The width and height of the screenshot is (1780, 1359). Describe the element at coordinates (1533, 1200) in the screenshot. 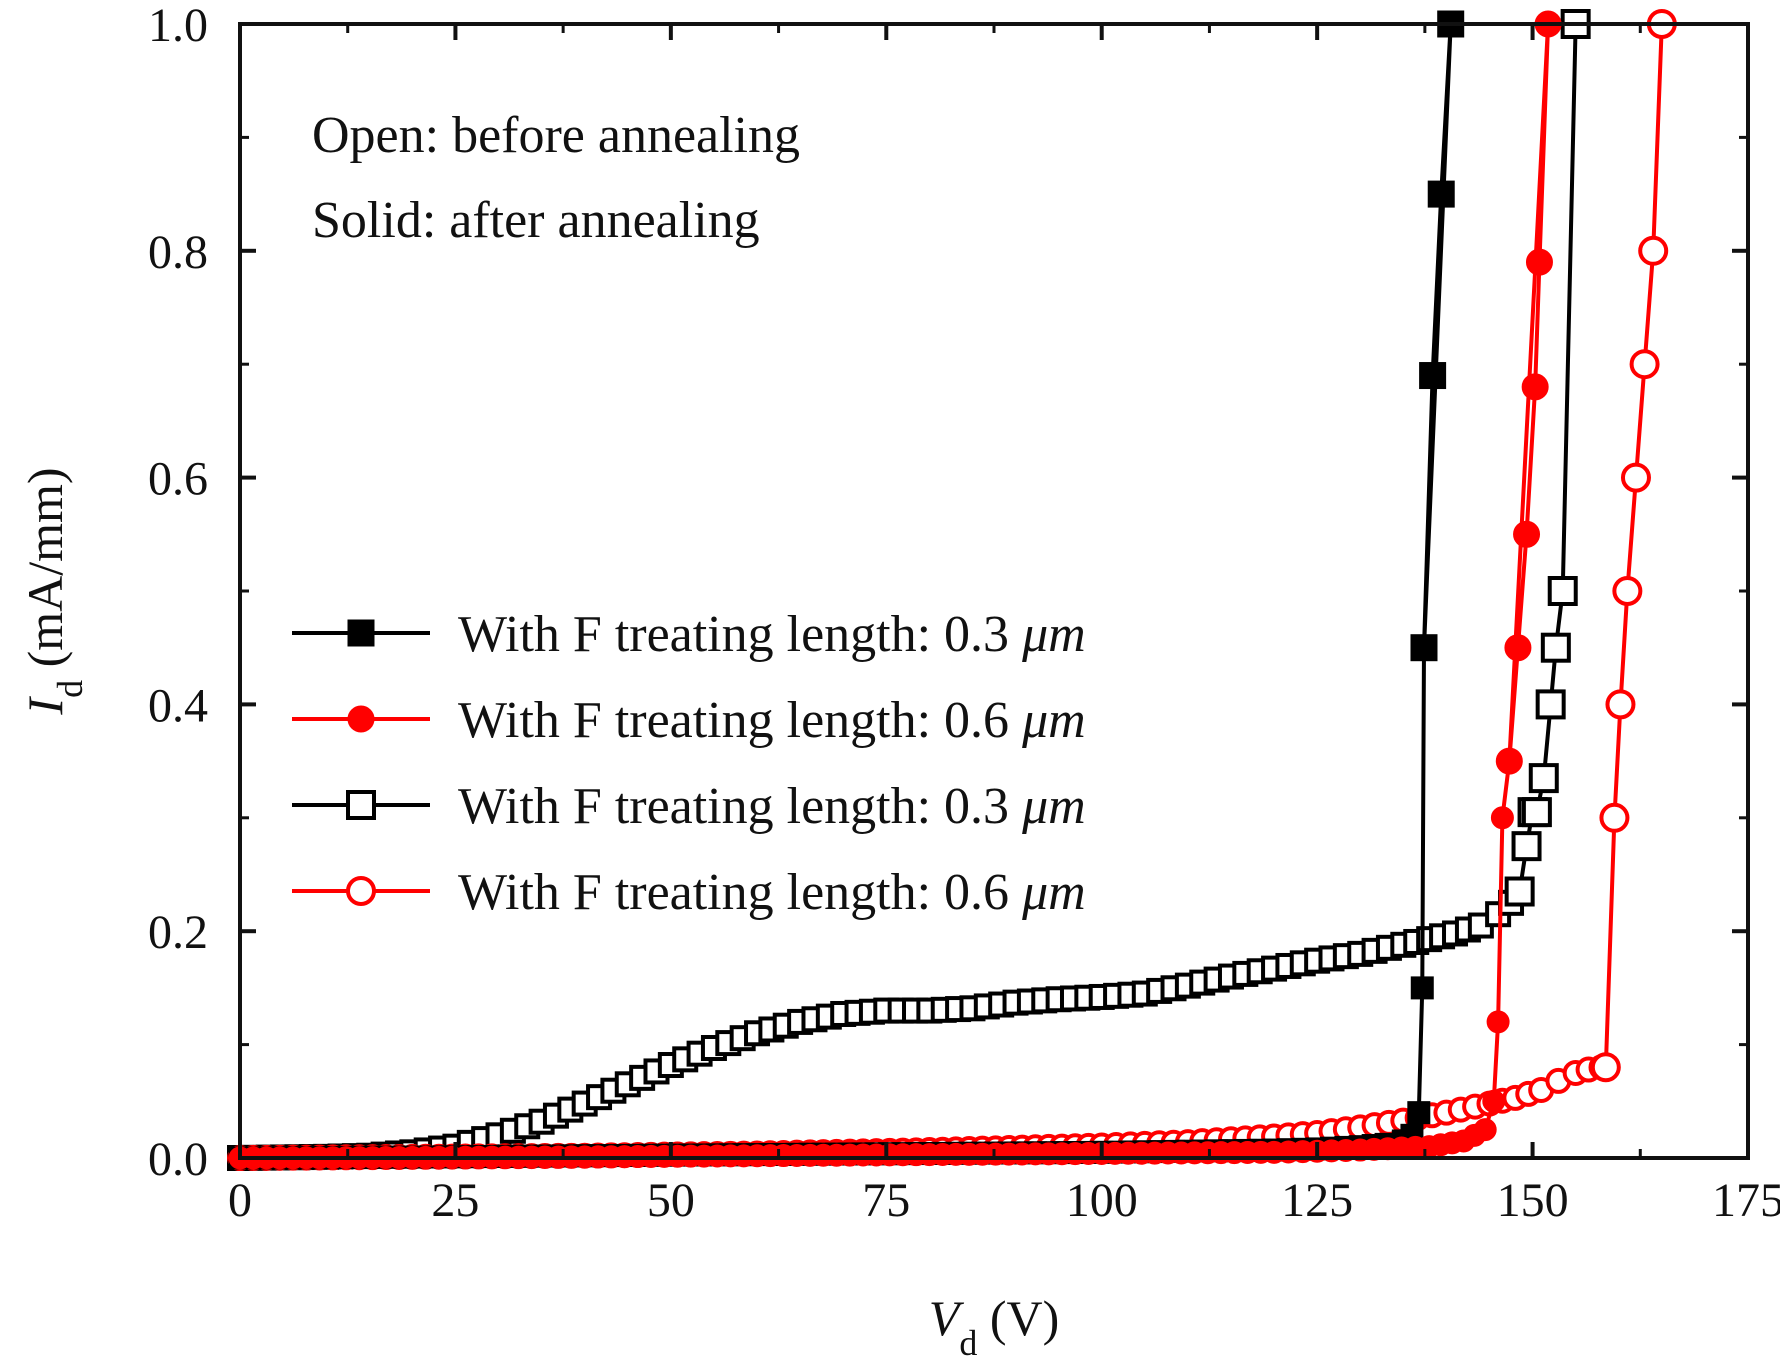

I see `x-tick-label: 150` at that location.